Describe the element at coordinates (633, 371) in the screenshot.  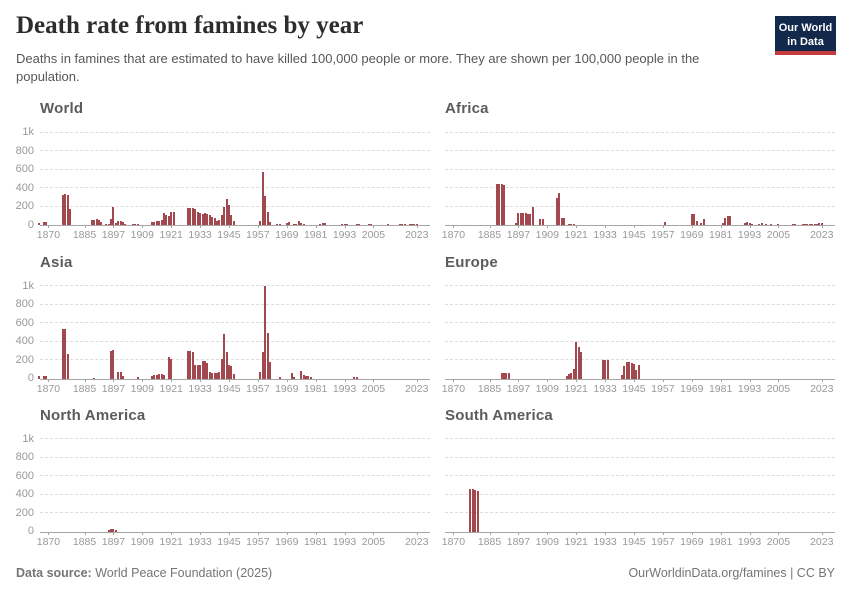
I see `bar-europe-1945` at that location.